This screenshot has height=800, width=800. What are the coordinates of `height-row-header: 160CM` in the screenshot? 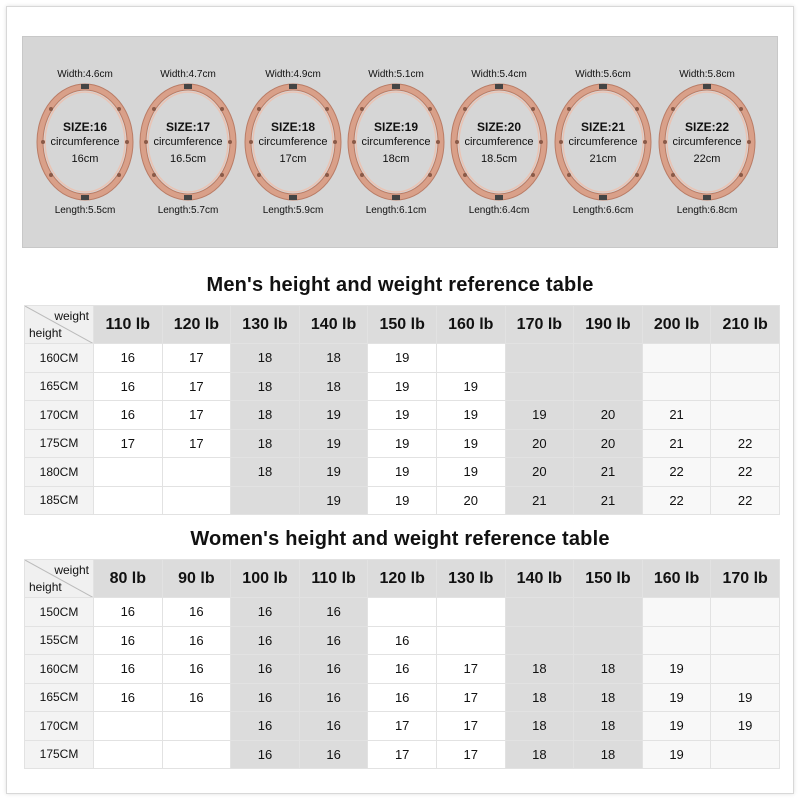 It's located at (59, 669).